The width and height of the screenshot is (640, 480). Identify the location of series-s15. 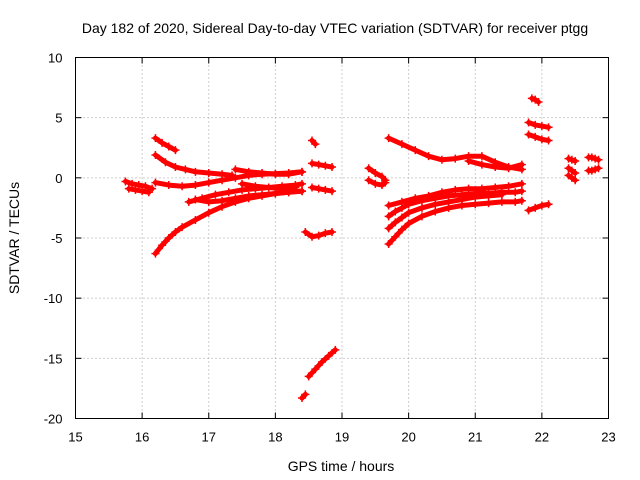
(304, 396).